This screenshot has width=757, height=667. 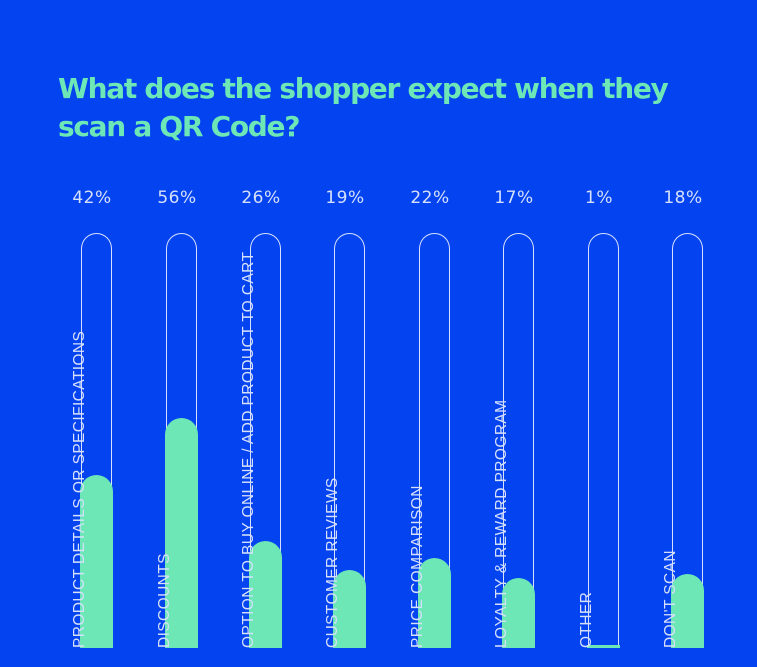 I want to click on bar-group: 42% PRODUCT DETAILS OR SPECIFICATIONS, so click(x=92, y=333).